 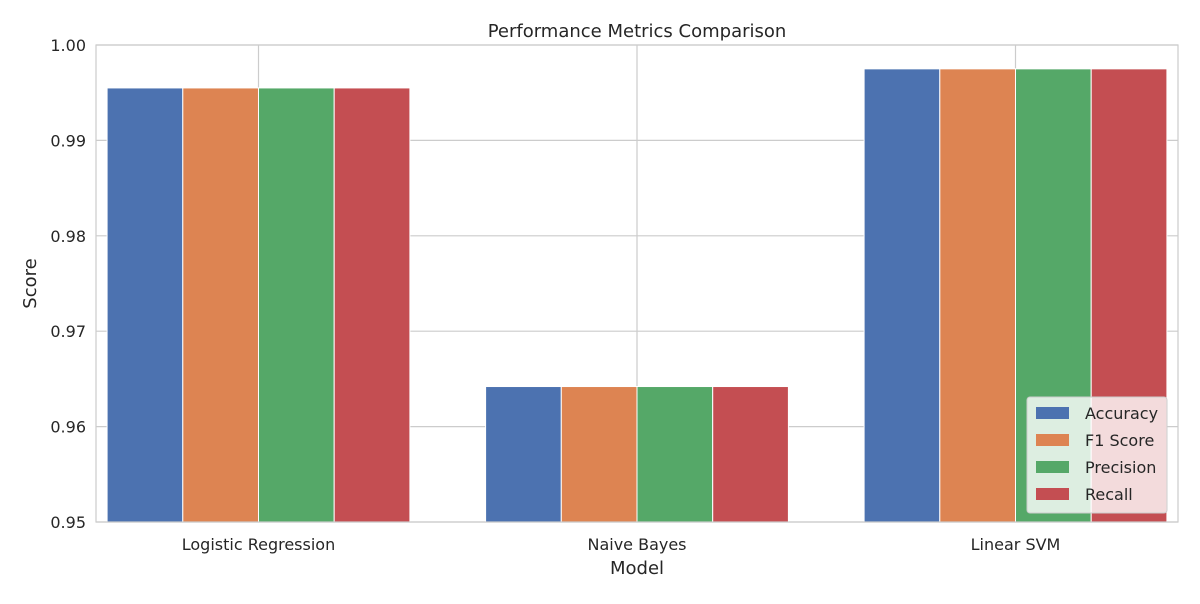 What do you see at coordinates (68, 45) in the screenshot?
I see `y-tick-label: 1.00` at bounding box center [68, 45].